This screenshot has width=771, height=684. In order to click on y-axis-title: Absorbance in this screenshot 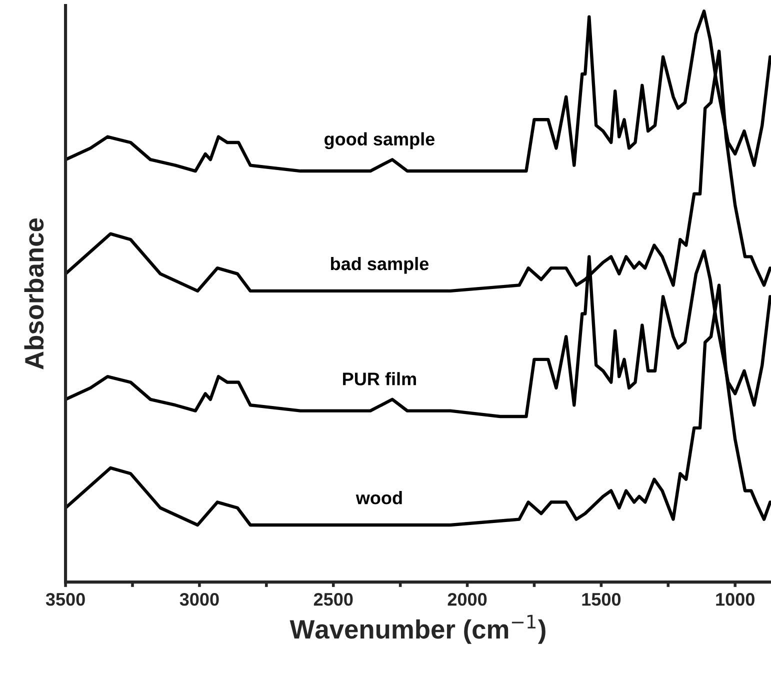, I will do `click(34, 294)`.